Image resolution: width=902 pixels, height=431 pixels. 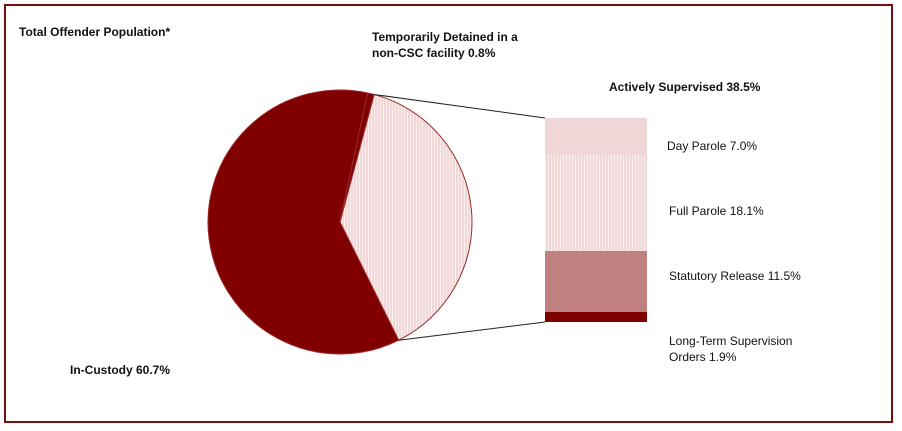 What do you see at coordinates (434, 53) in the screenshot?
I see `label-temporarily-detained-line2: non-CSC facility 0.8%` at bounding box center [434, 53].